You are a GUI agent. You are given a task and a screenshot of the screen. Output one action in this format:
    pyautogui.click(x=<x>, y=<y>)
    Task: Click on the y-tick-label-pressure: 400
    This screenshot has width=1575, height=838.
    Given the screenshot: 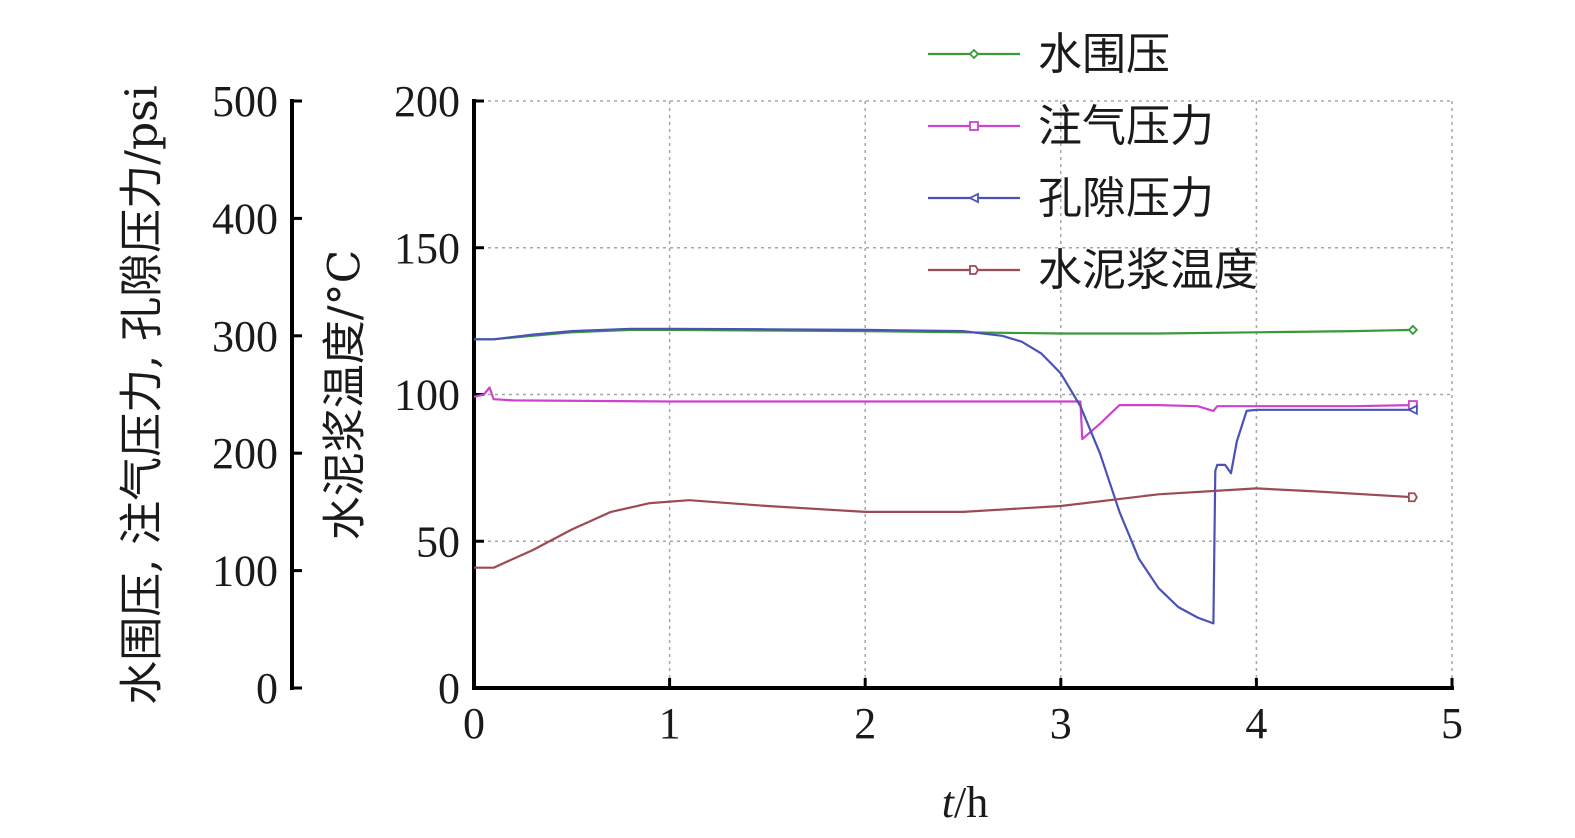 What is the action you would take?
    pyautogui.click(x=245, y=218)
    